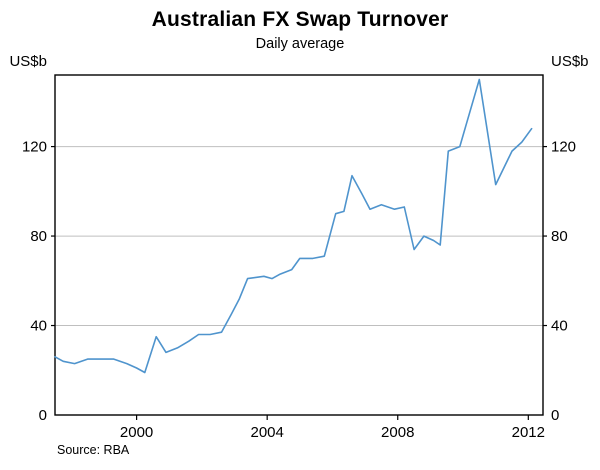 This screenshot has height=470, width=600. I want to click on y-tick-label-right: 120, so click(563, 147).